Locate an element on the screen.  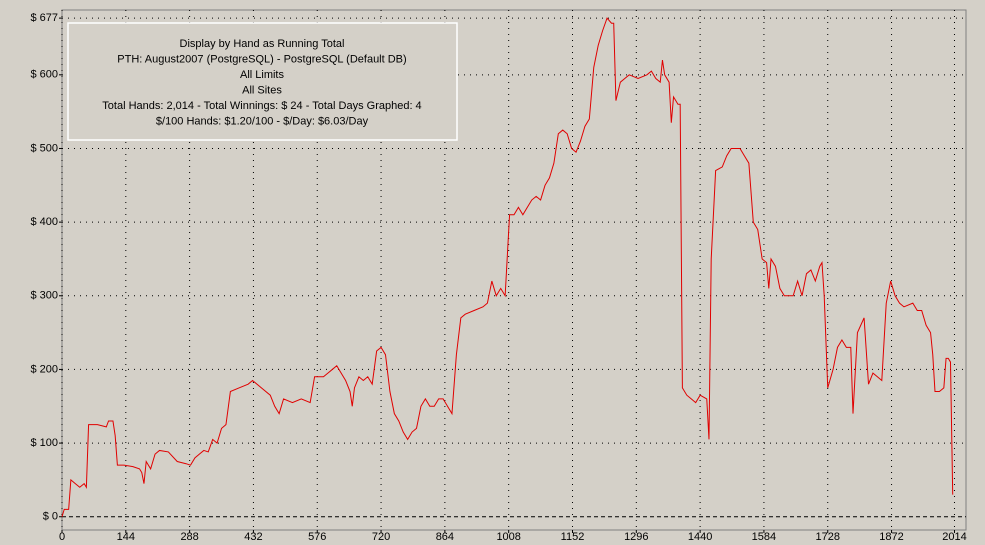
x-tick-label: 1008 is located at coordinates (508, 537).